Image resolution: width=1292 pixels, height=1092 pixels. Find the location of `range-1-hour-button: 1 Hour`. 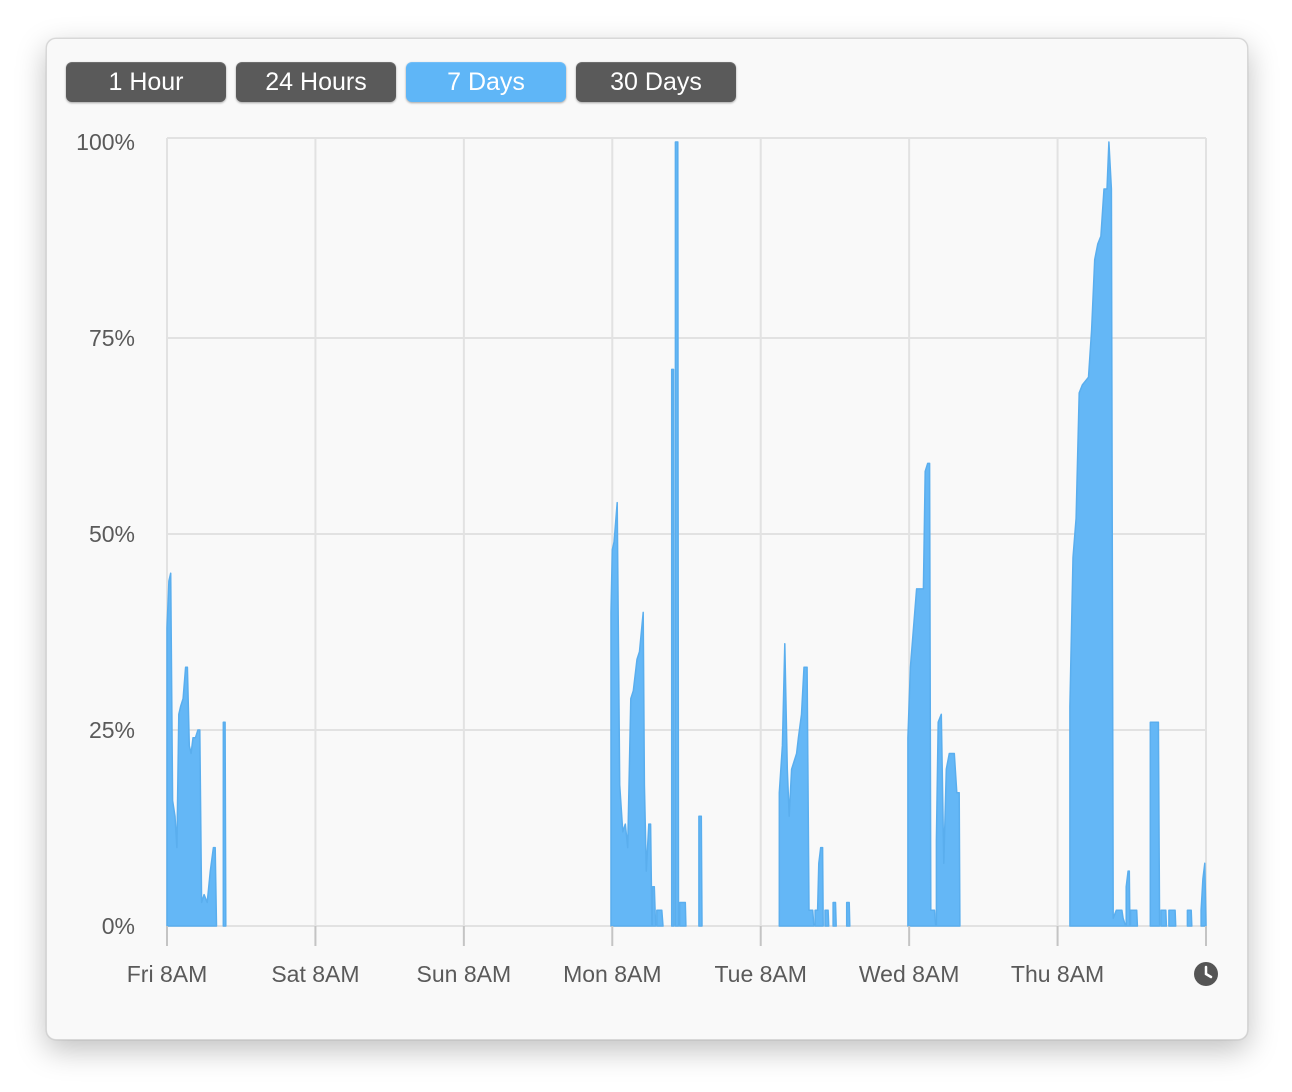

range-1-hour-button: 1 Hour is located at coordinates (146, 82).